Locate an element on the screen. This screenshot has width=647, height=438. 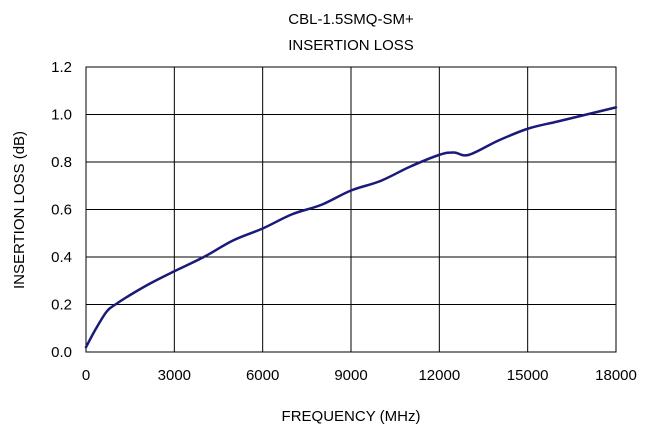
chart-title: CBL-1.5SMQ-SM+ INSERTION LOSS is located at coordinates (351, 32).